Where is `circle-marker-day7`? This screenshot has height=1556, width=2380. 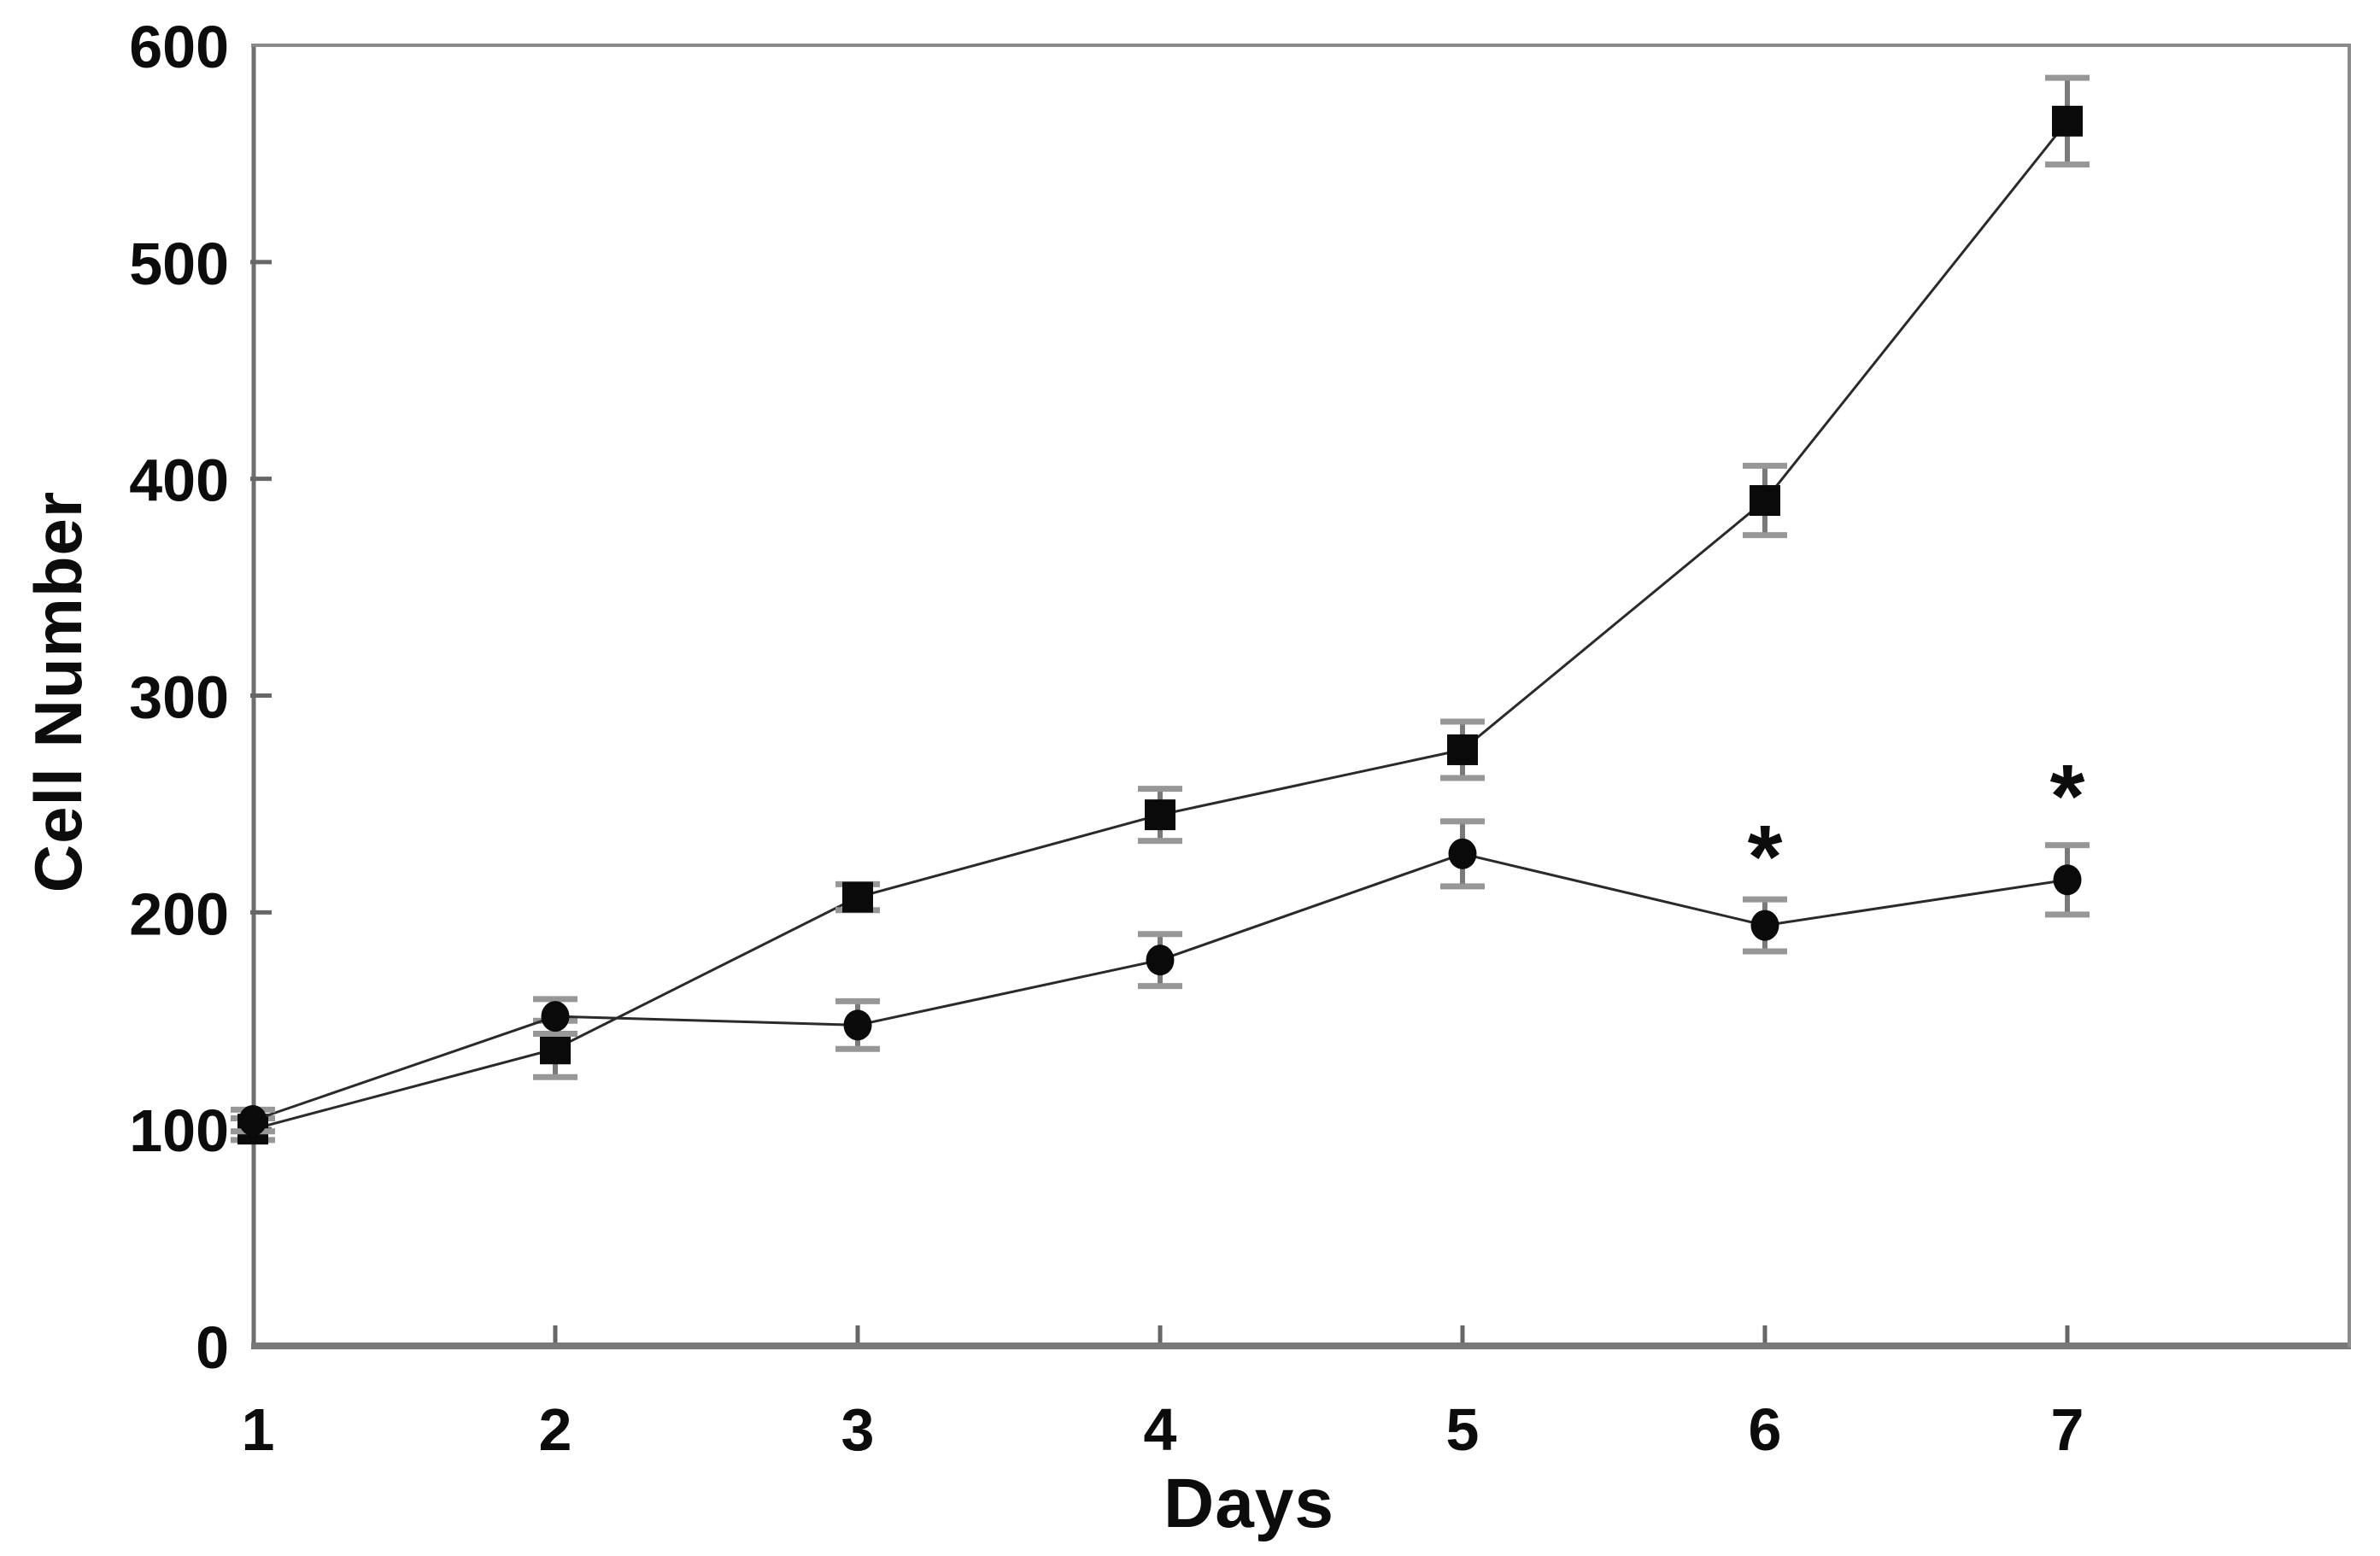 circle-marker-day7 is located at coordinates (2067, 880).